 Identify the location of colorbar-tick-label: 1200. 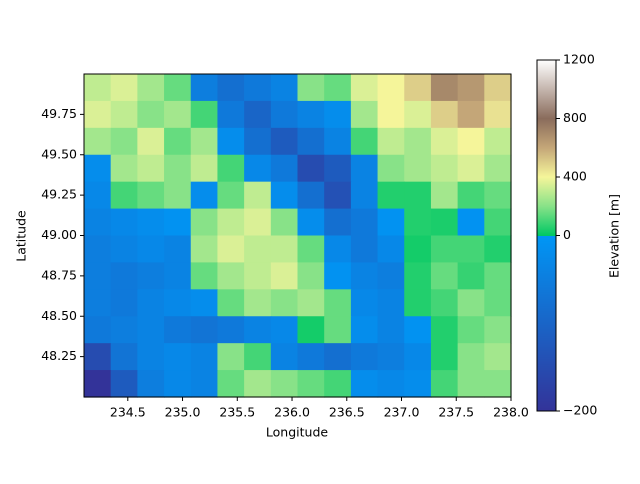
(579, 59).